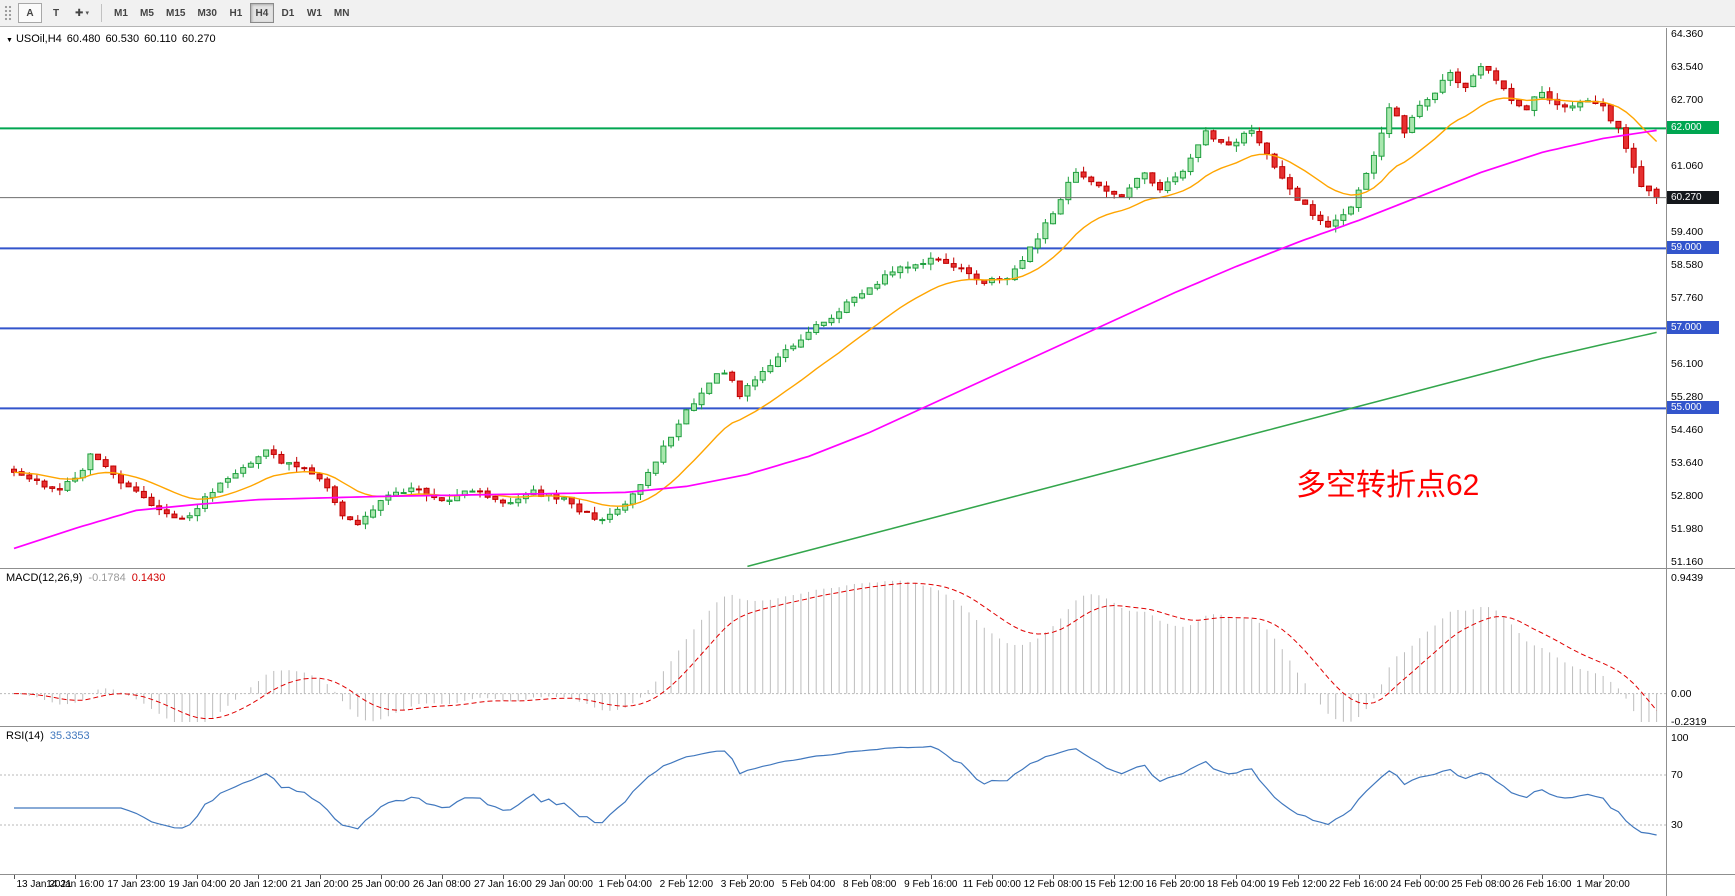  Describe the element at coordinates (8, 13) in the screenshot. I see `toolbar-drag-handle` at that location.